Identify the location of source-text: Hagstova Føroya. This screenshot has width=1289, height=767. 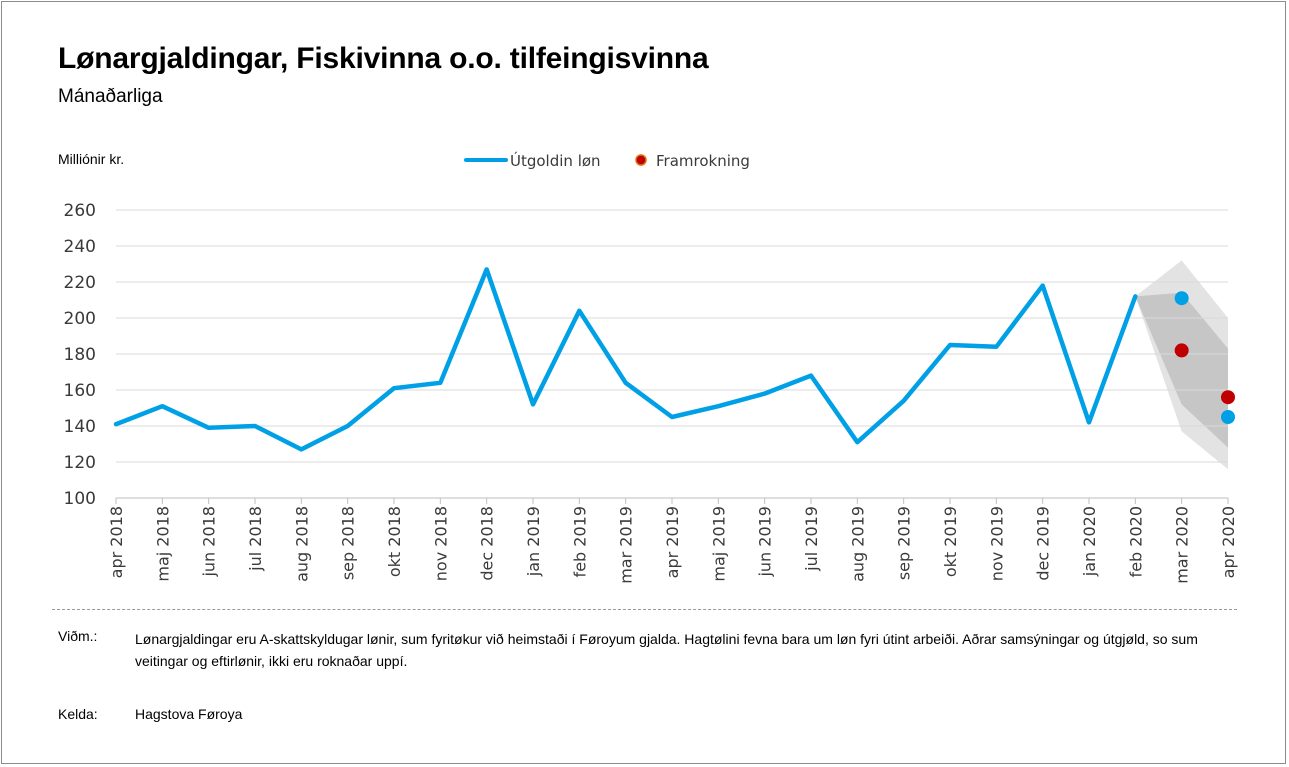
(189, 714).